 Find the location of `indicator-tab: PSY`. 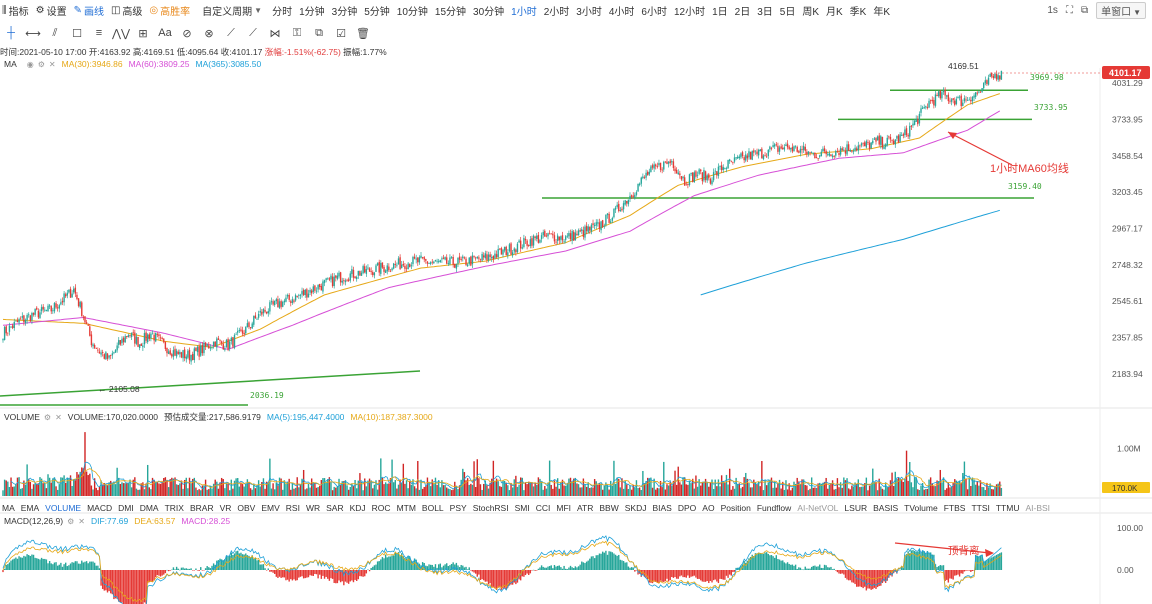

indicator-tab: PSY is located at coordinates (458, 508).